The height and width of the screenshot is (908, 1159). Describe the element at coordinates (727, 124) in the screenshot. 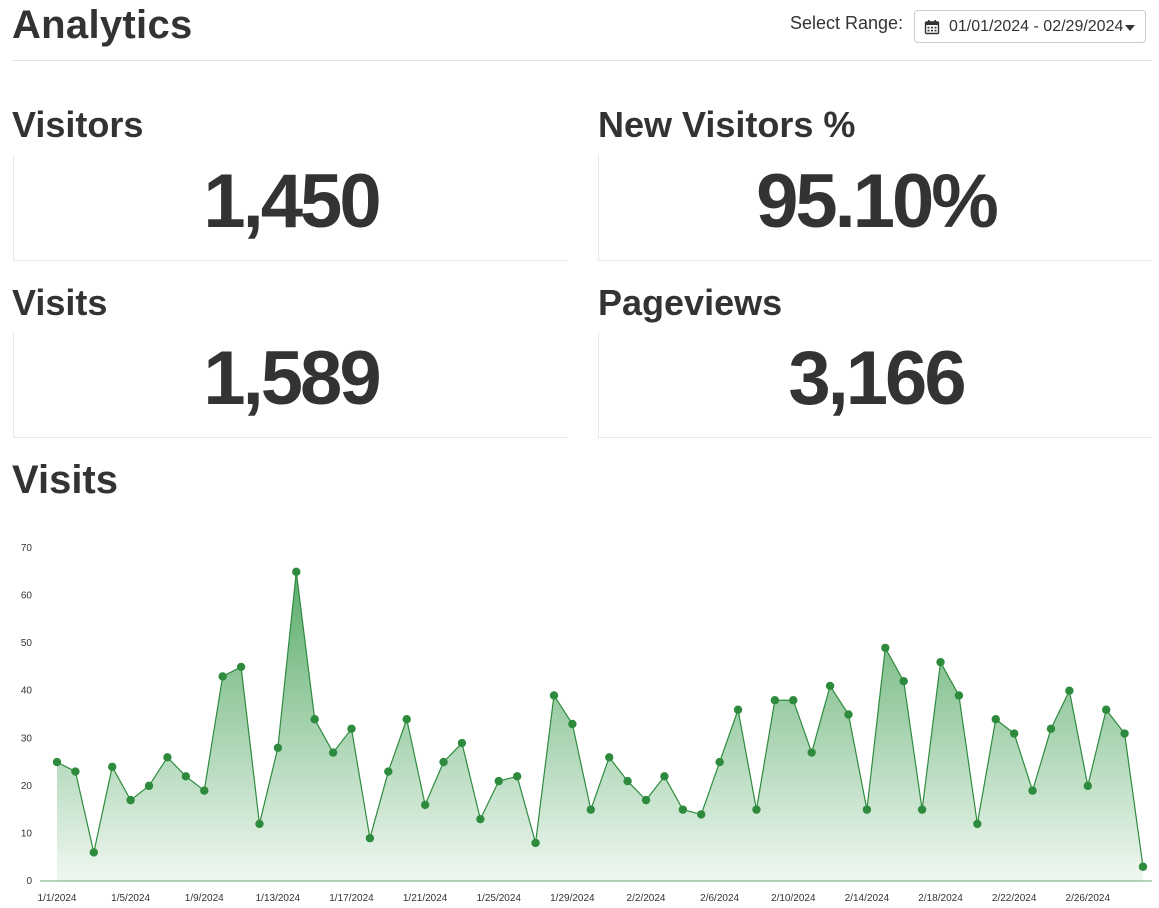

I see `new-visitors-label: New Visitors %` at that location.